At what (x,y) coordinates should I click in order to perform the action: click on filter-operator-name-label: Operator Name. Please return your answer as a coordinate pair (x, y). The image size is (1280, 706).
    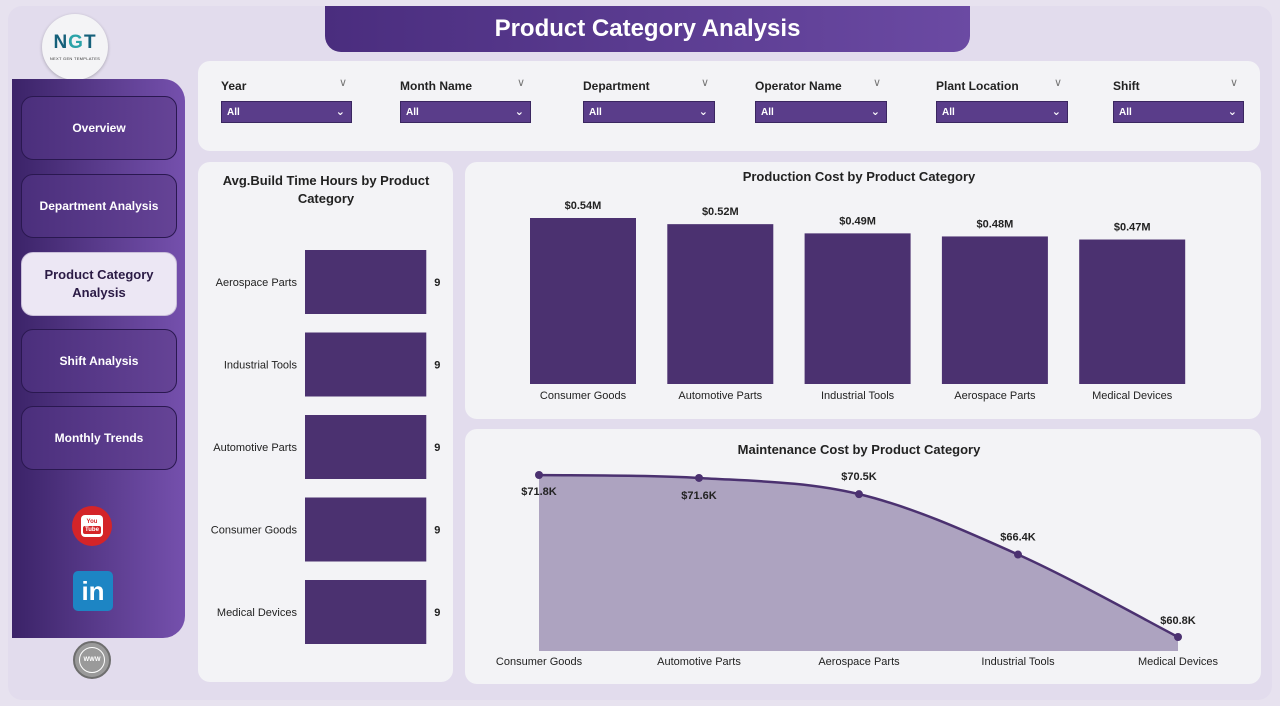
    Looking at the image, I should click on (798, 86).